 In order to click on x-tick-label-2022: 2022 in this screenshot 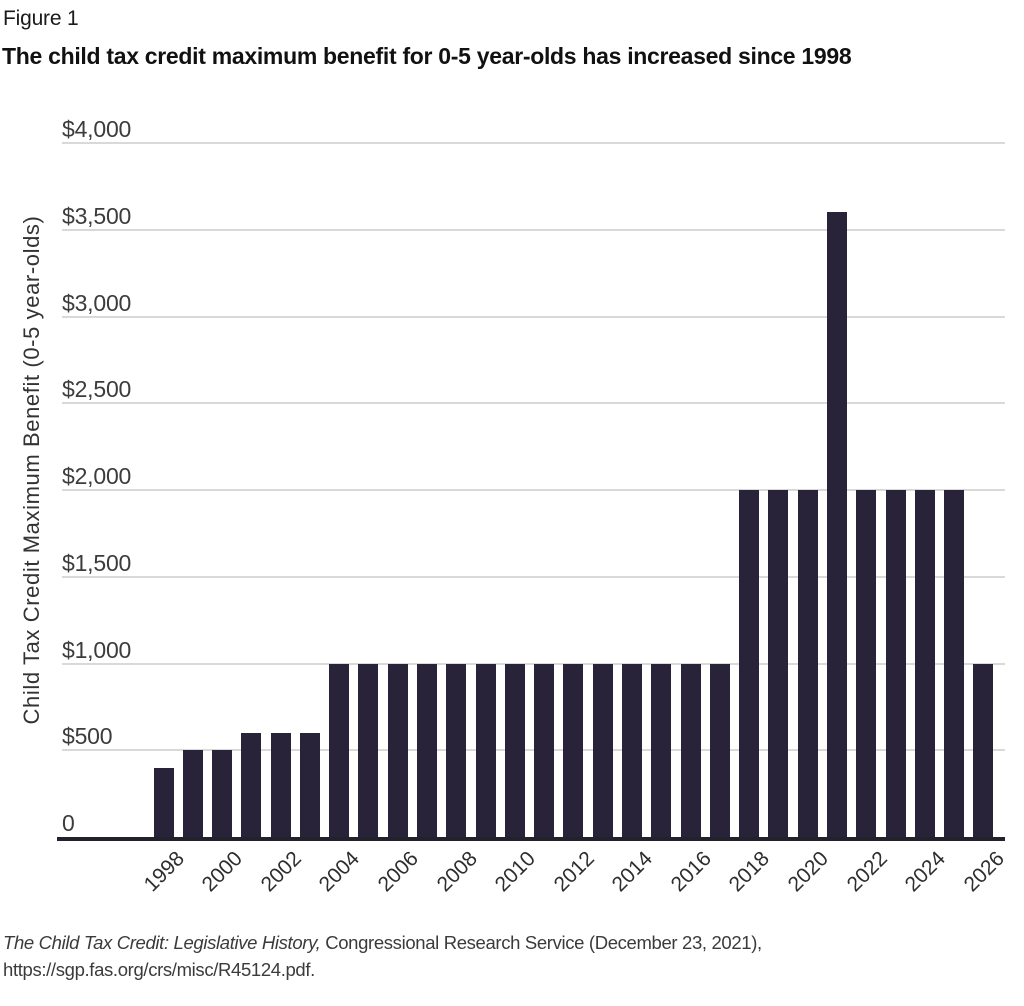, I will do `click(867, 872)`.